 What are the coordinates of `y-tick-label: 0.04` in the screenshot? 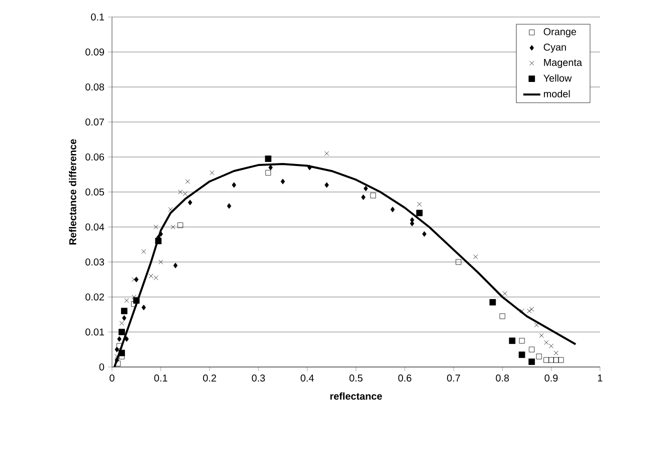 It's located at (94, 227).